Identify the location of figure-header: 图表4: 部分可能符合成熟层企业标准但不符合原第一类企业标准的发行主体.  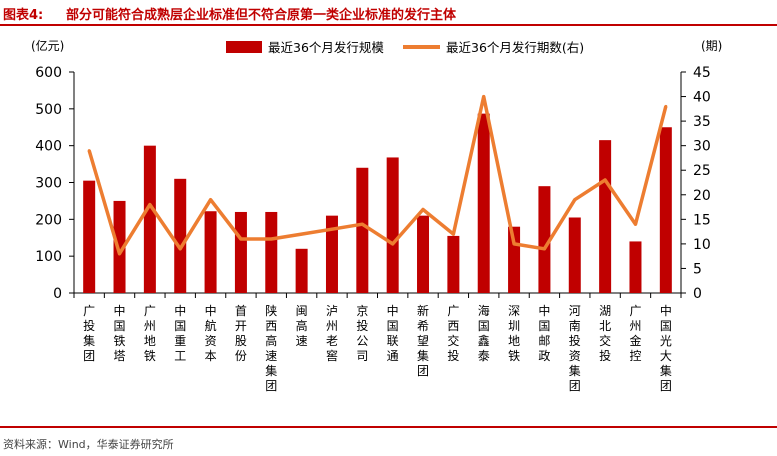
(388, 12).